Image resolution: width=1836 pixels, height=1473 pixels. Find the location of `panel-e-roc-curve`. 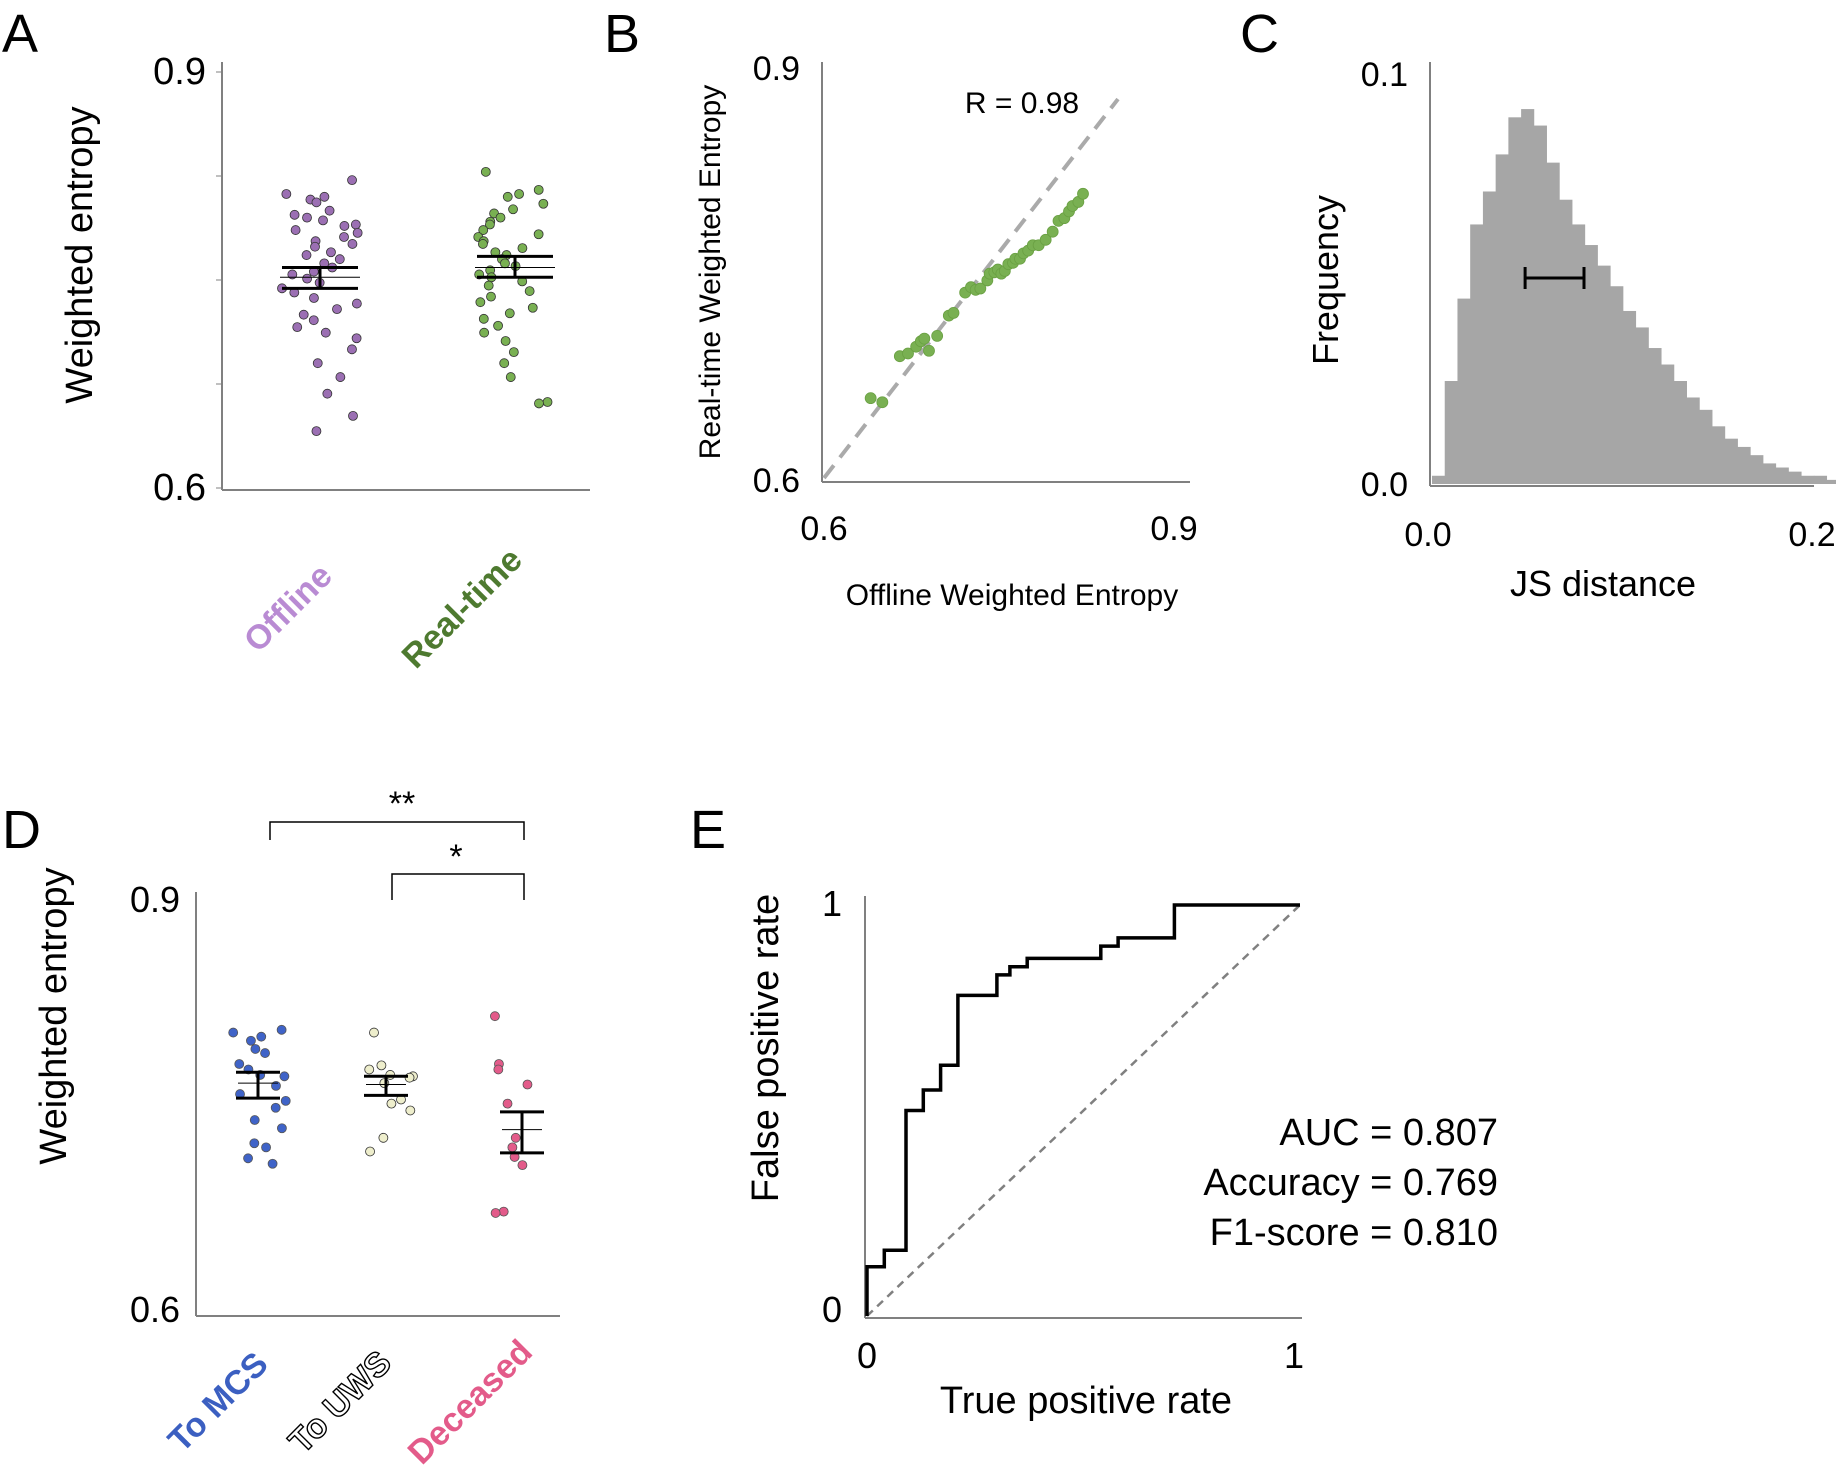

panel-e-roc-curve is located at coordinates (1082, 1109).